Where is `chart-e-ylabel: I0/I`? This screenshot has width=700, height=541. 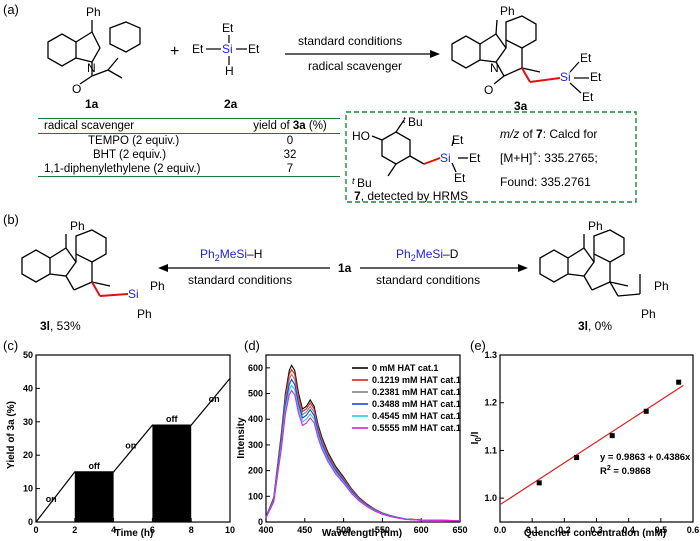 chart-e-ylabel: I0/I is located at coordinates (476, 437).